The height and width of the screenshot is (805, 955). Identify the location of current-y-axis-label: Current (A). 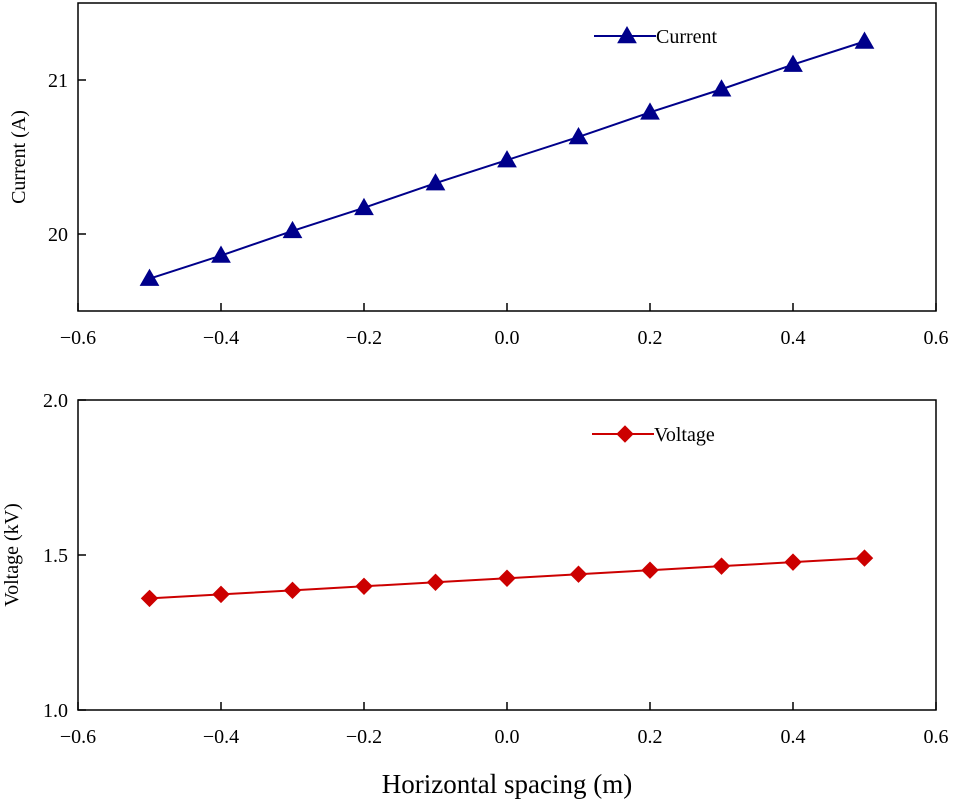
(19, 157).